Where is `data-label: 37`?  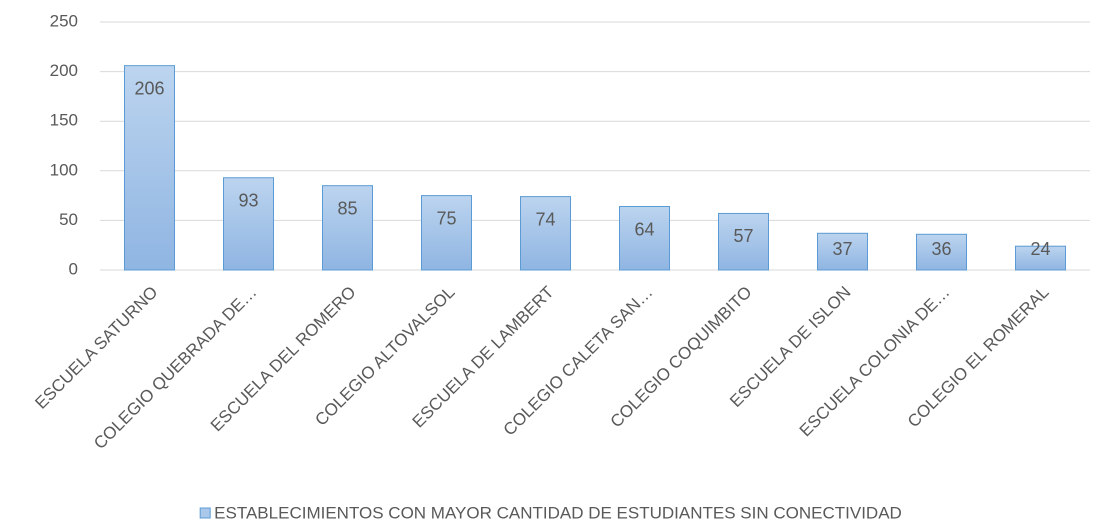
data-label: 37 is located at coordinates (842, 249).